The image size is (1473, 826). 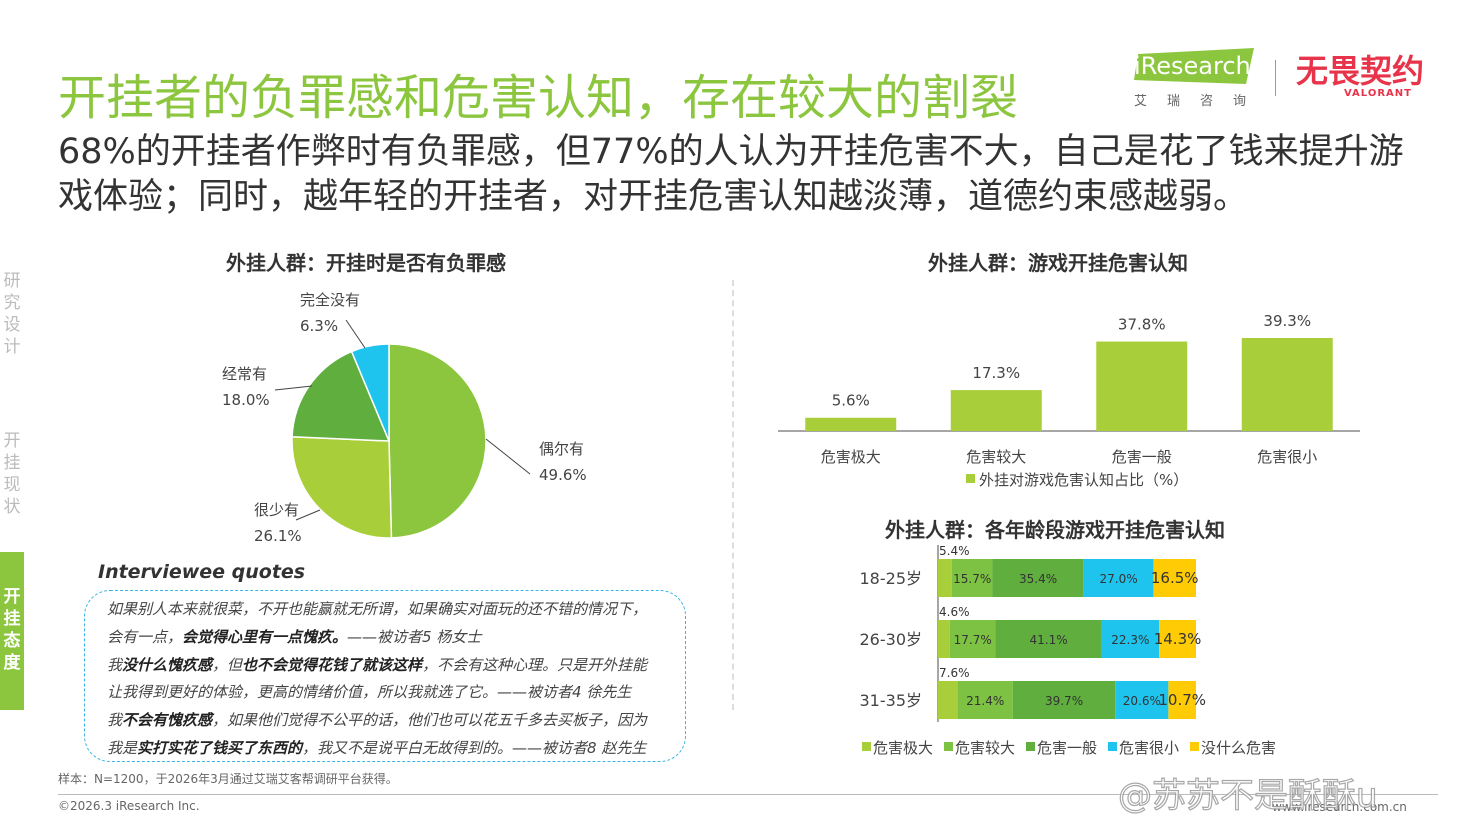 I want to click on stacked-legend-label-0: 危害极大, so click(x=903, y=748).